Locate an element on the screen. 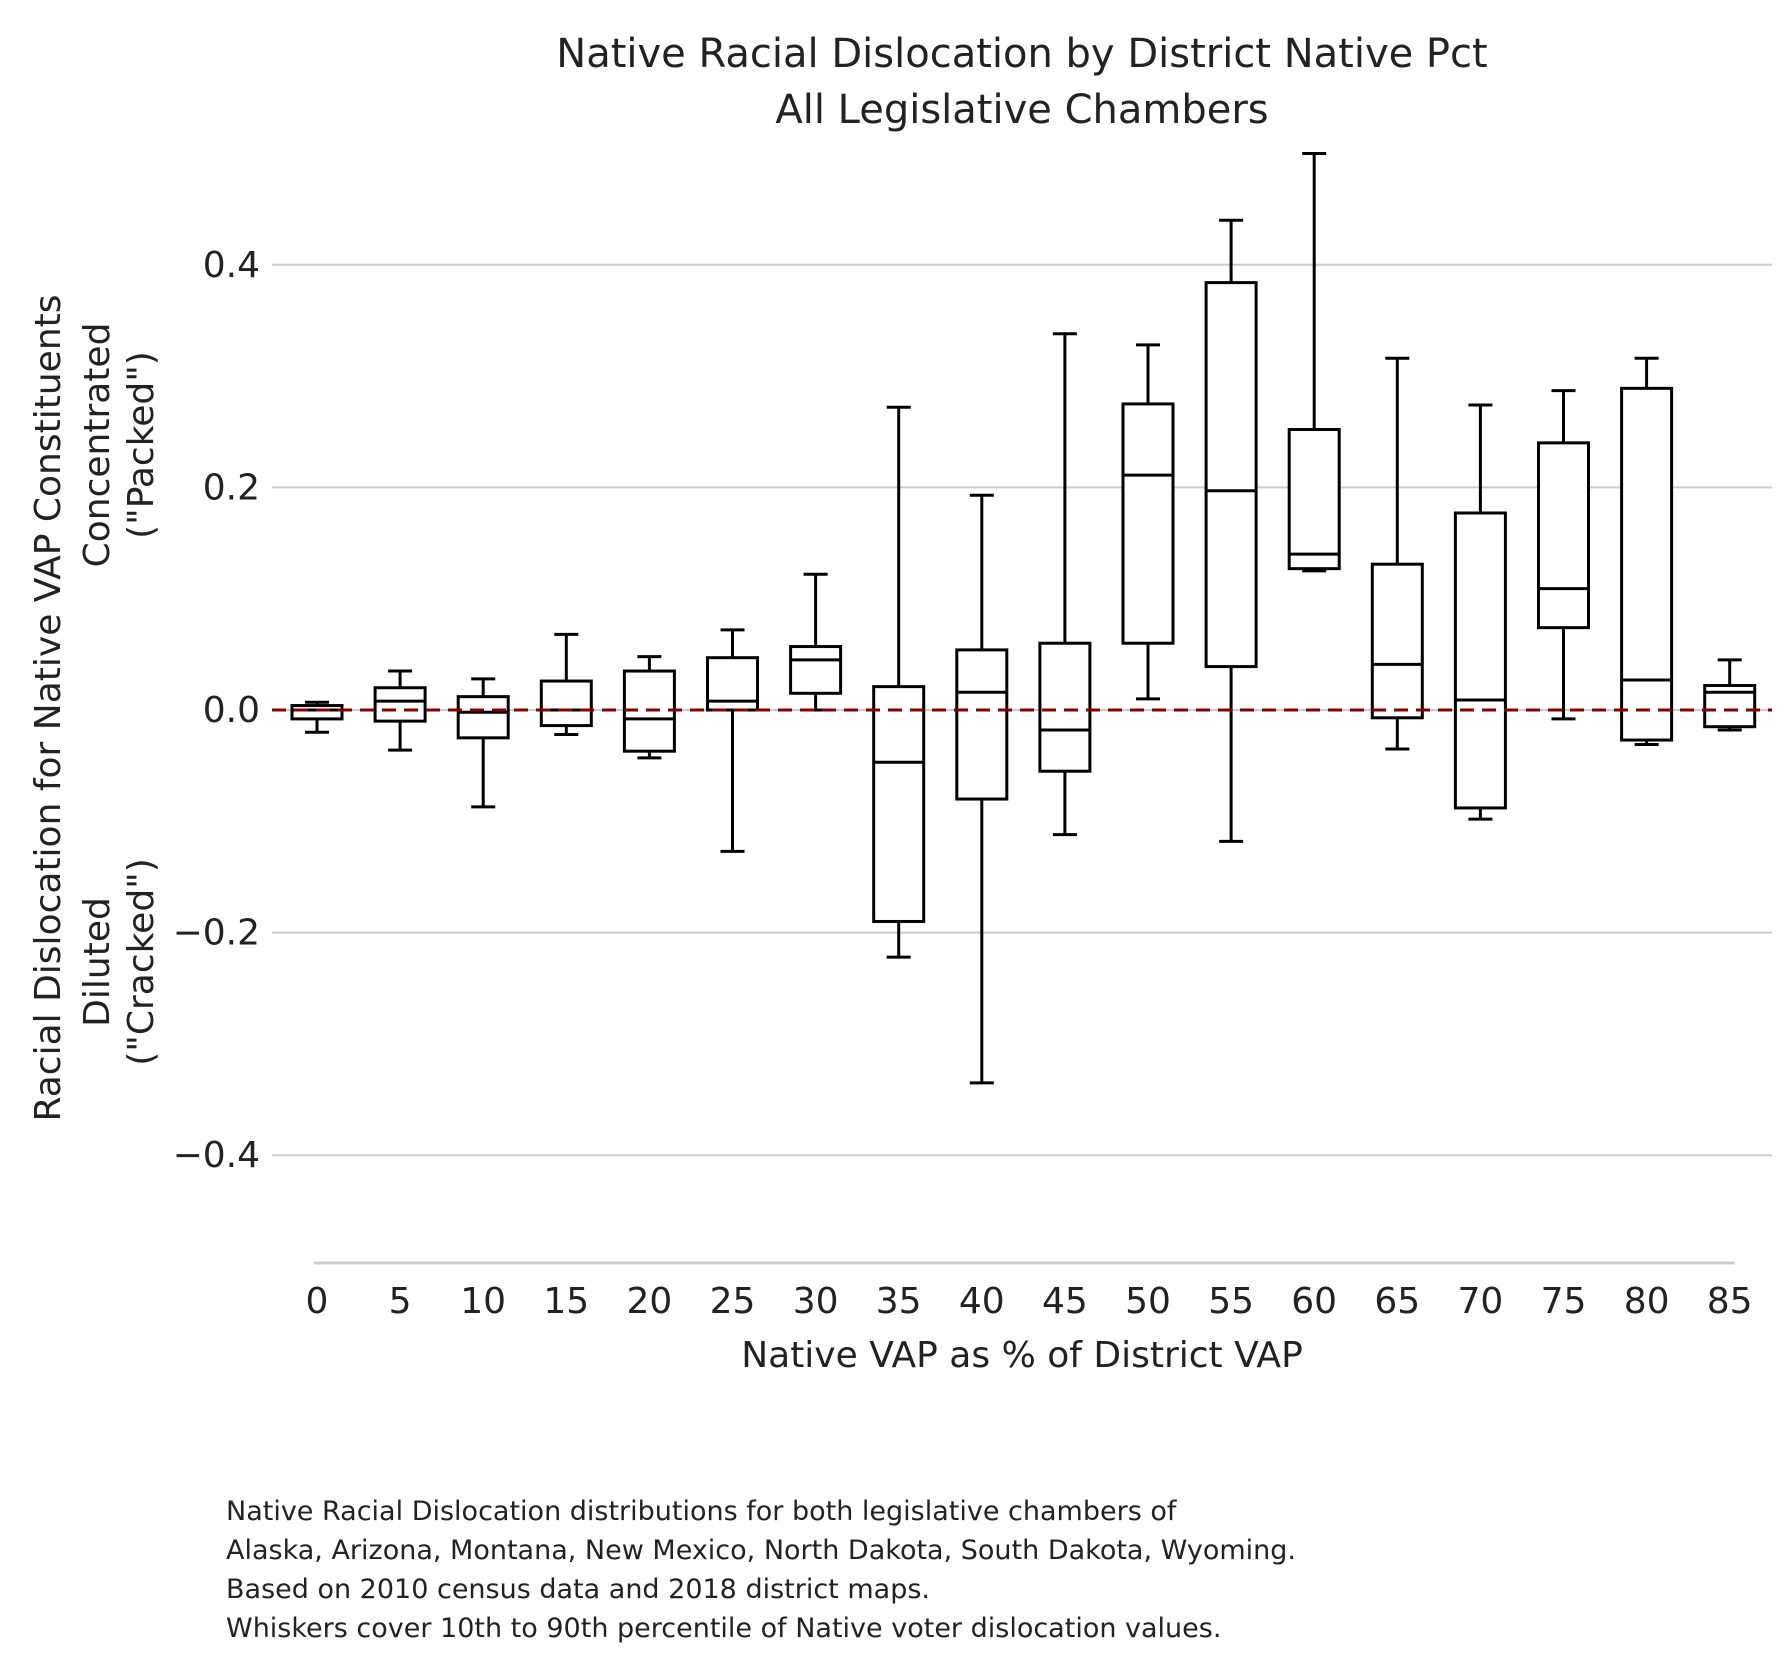 This screenshot has width=1792, height=1667. x-axis-label: Native VAP as % of District VAP is located at coordinates (1022, 1355).